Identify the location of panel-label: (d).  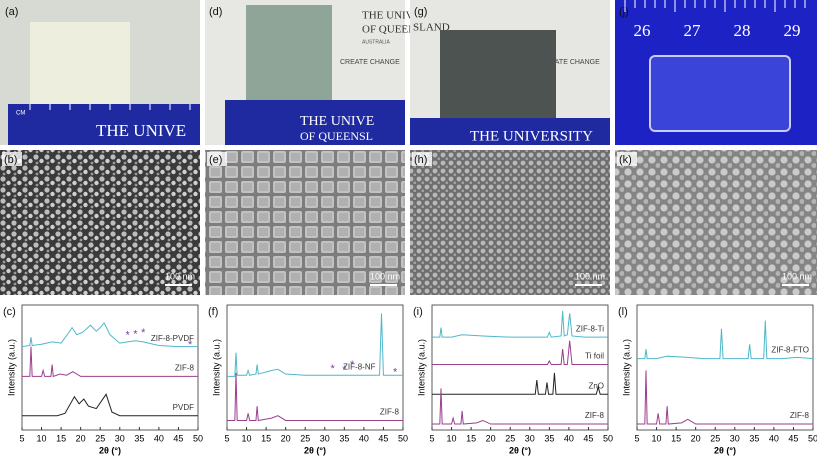
(215, 12).